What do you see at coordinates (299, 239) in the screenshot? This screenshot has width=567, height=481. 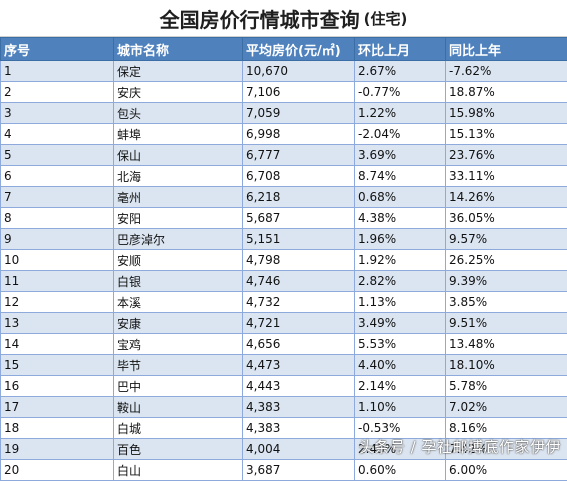 I see `cell-price: 5,151` at bounding box center [299, 239].